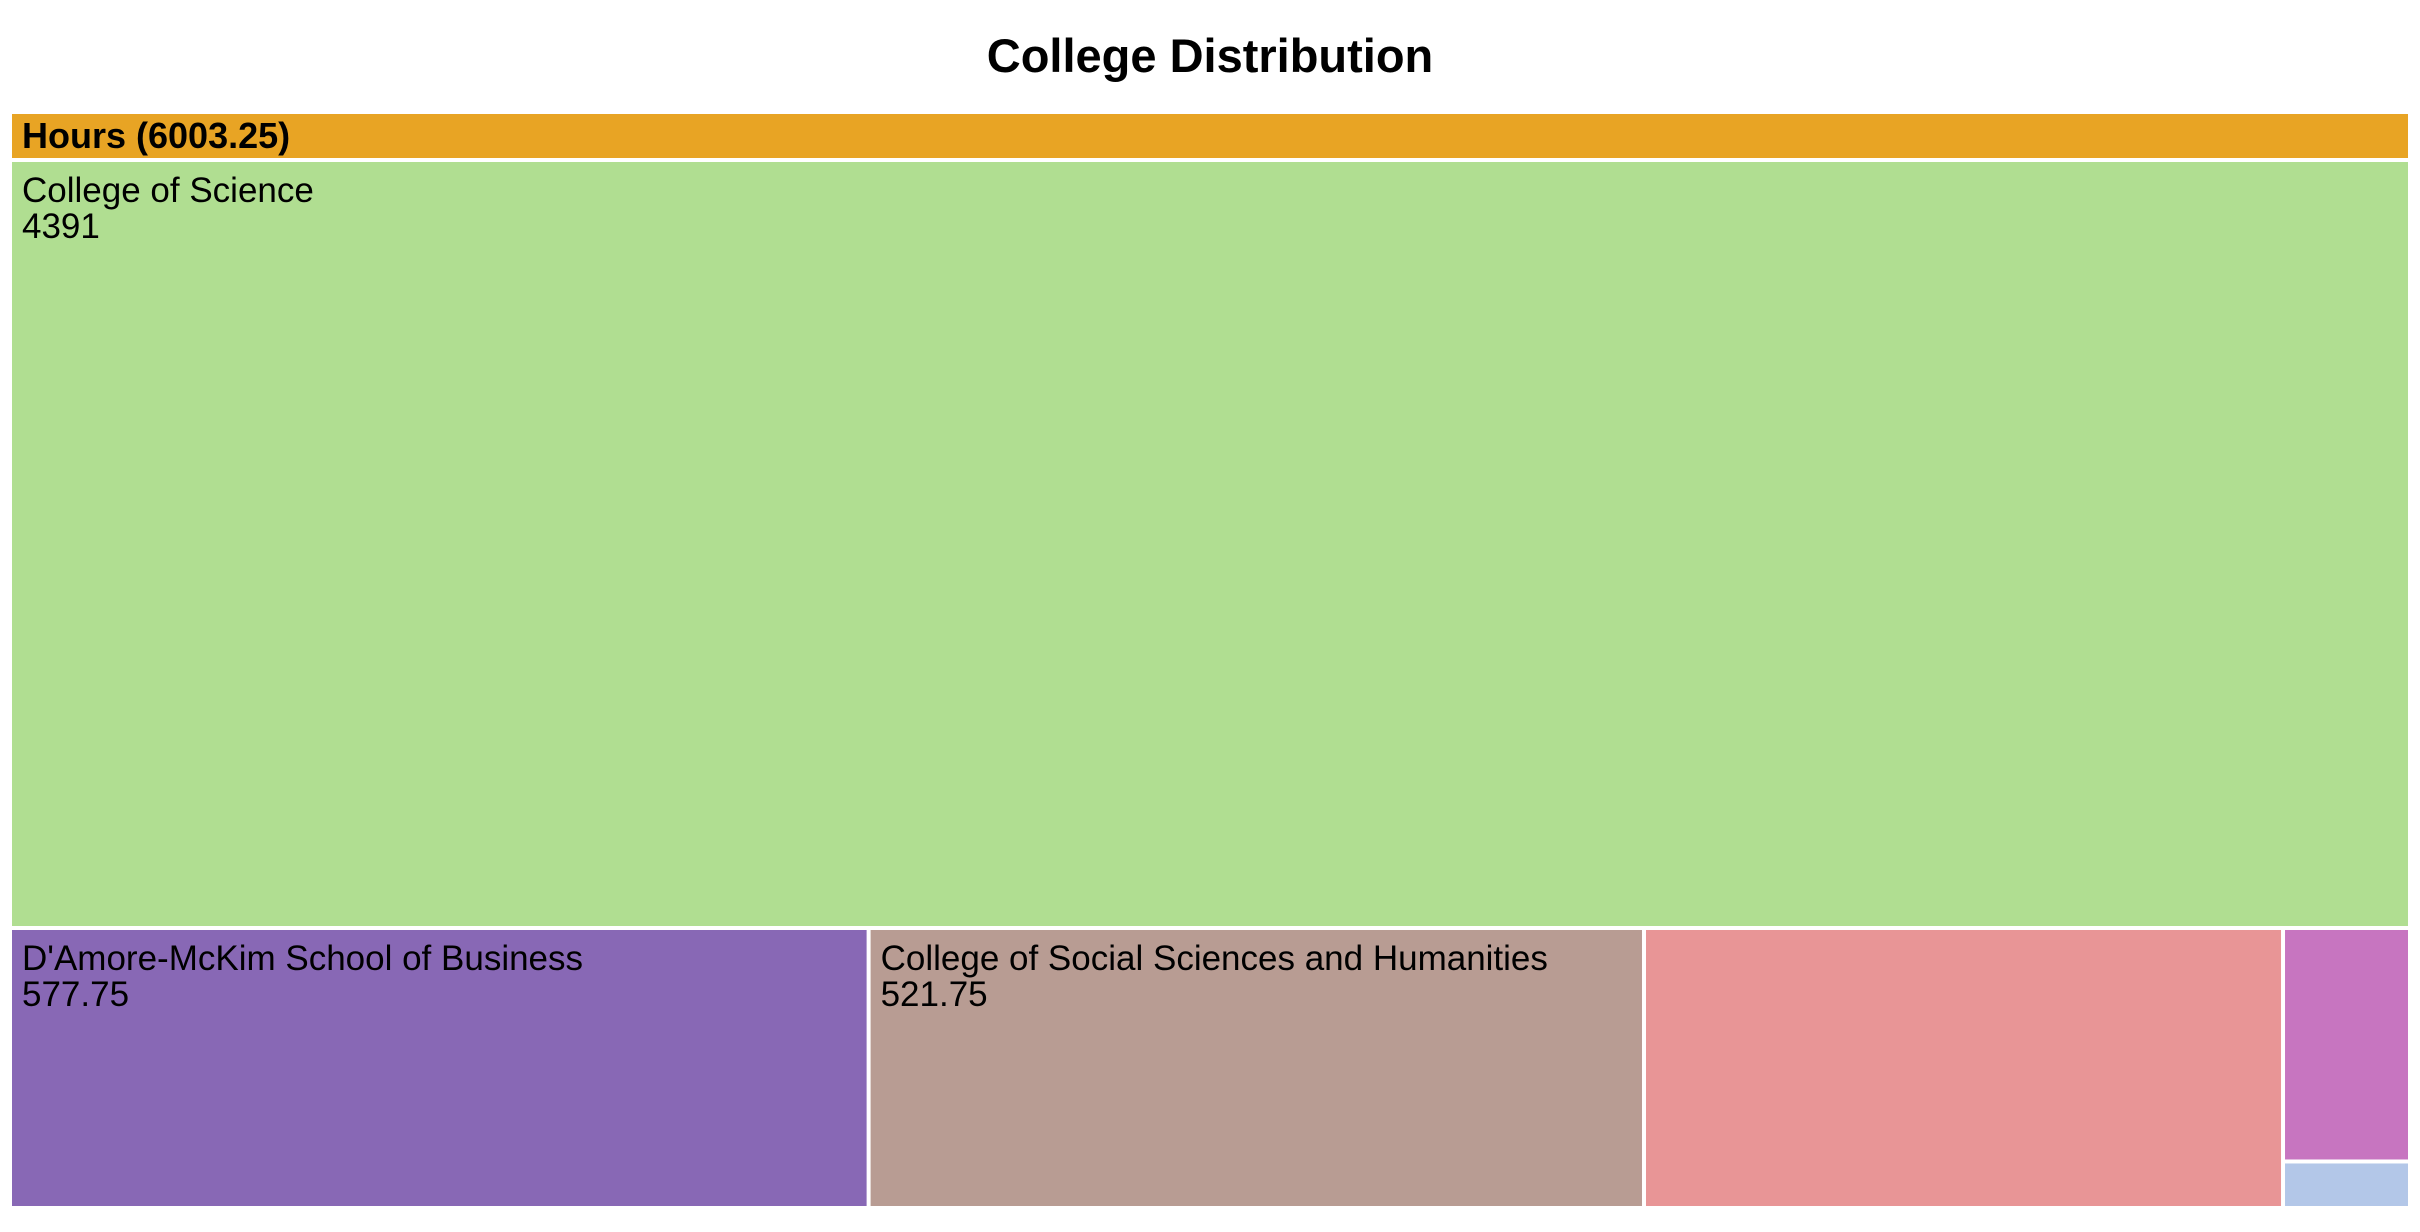 This screenshot has width=2420, height=1232. What do you see at coordinates (1210, 136) in the screenshot?
I see `root-header` at bounding box center [1210, 136].